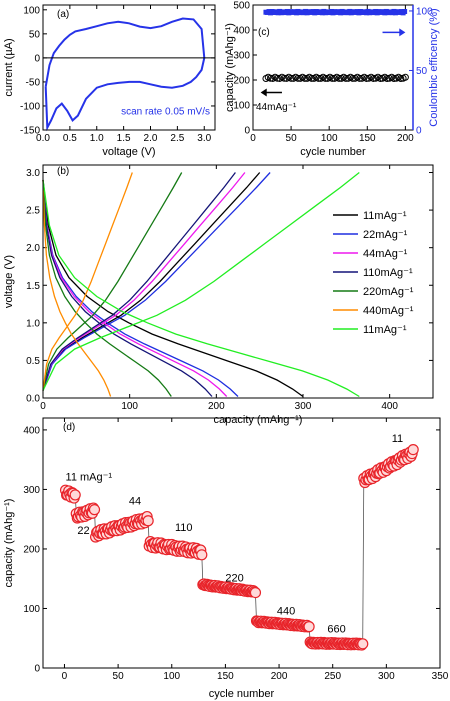 The height and width of the screenshot is (701, 450). What do you see at coordinates (165, 112) in the screenshot?
I see `scan-rate-annotation: scan rate 0.05 mV/s` at bounding box center [165, 112].